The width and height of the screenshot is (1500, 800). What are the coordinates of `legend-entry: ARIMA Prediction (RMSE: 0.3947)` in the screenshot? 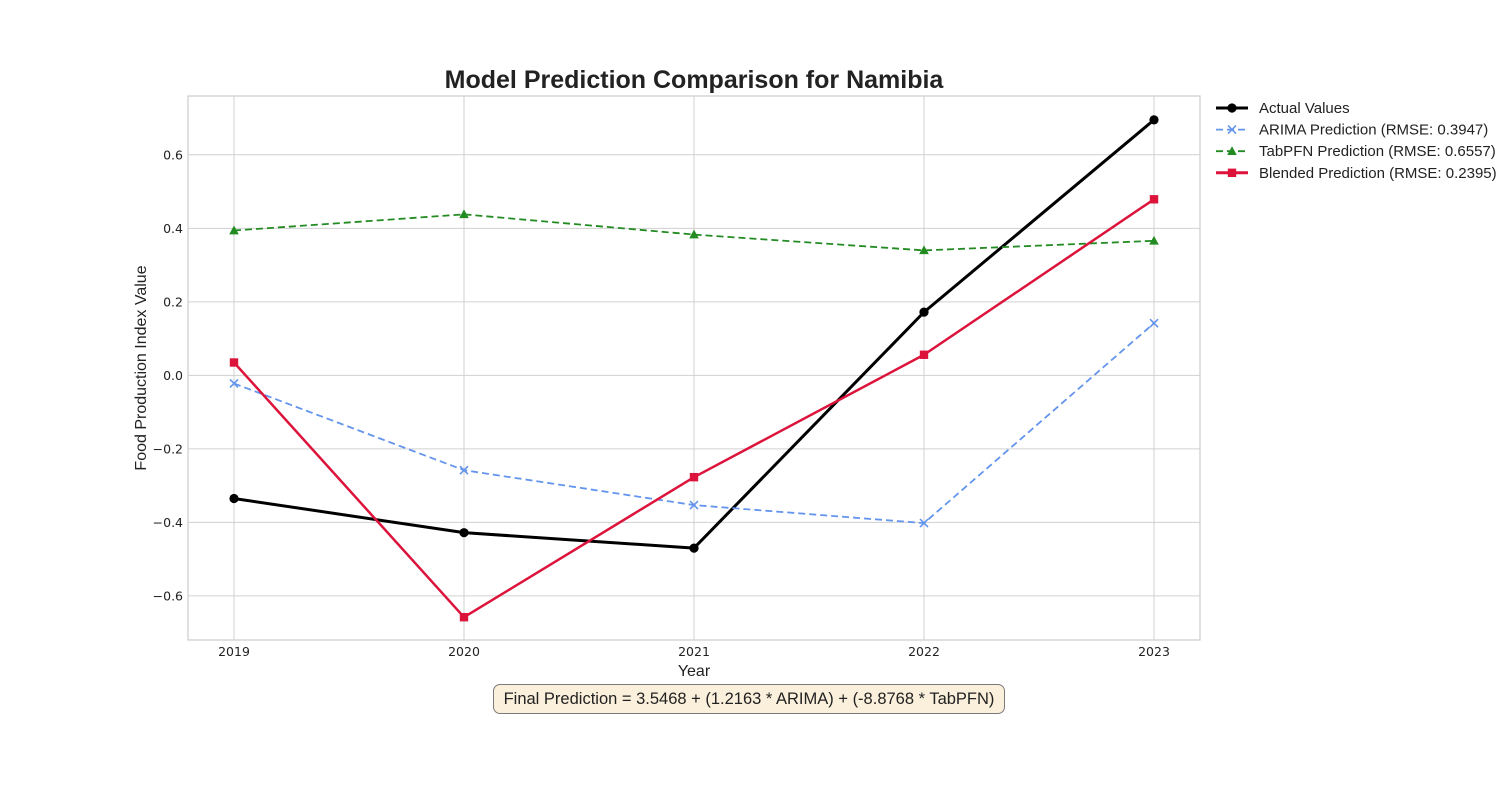 It's located at (1352, 130).